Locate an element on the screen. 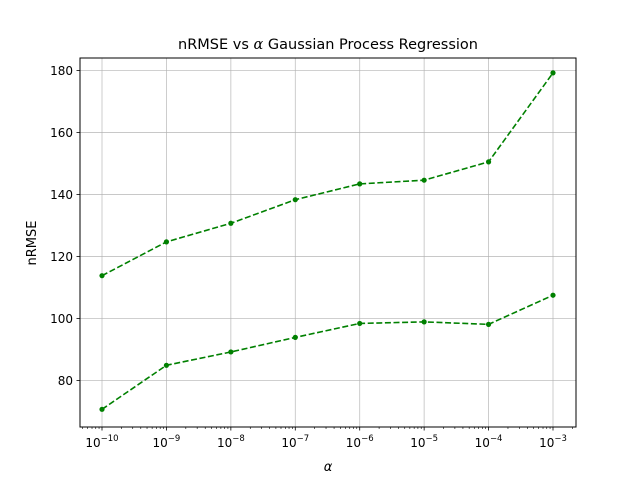  chart-title: nRMSE vs α Gaussian Process Regression is located at coordinates (328, 45).